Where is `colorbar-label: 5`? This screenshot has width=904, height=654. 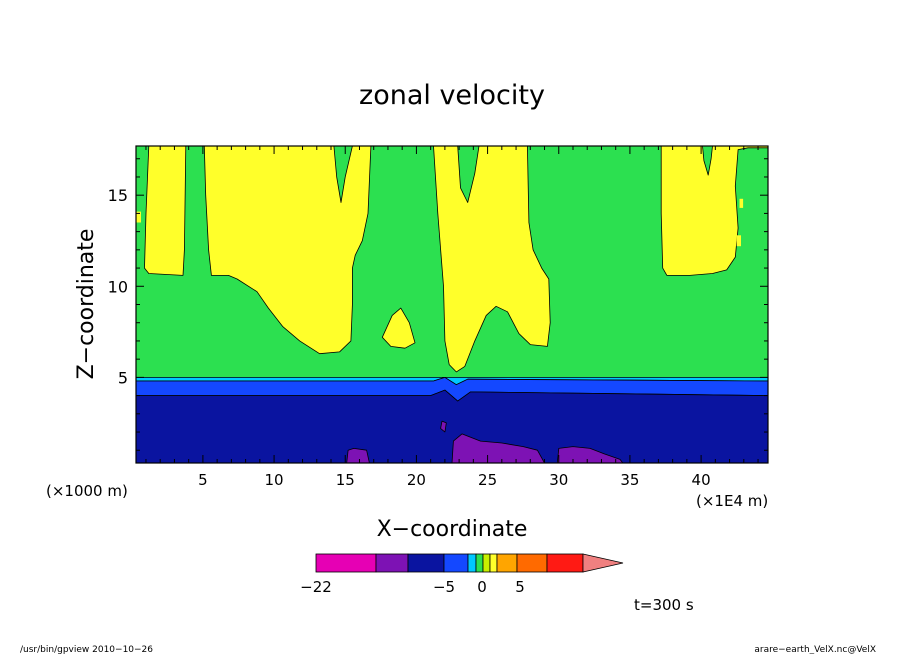
colorbar-label: 5 is located at coordinates (520, 587).